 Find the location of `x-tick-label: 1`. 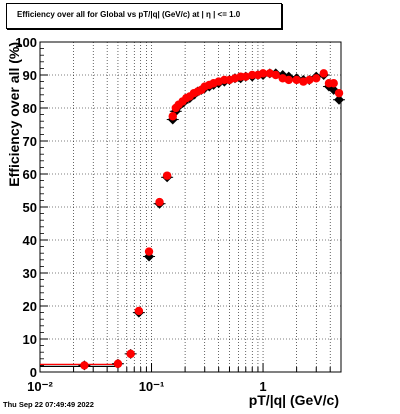

x-tick-label: 1 is located at coordinates (262, 386).